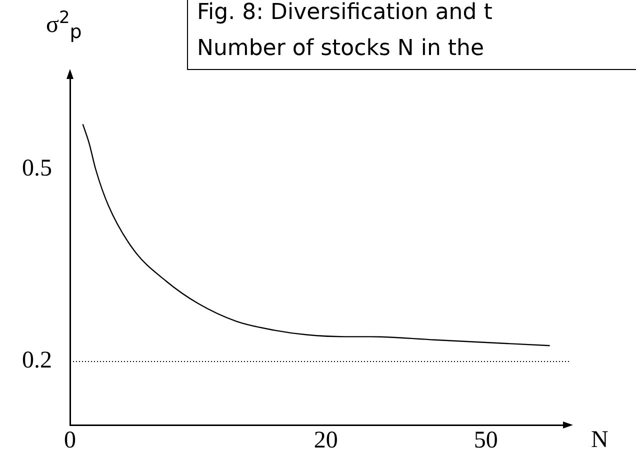 This screenshot has width=636, height=460. I want to click on y-tick-label: 0.2, so click(37, 360).